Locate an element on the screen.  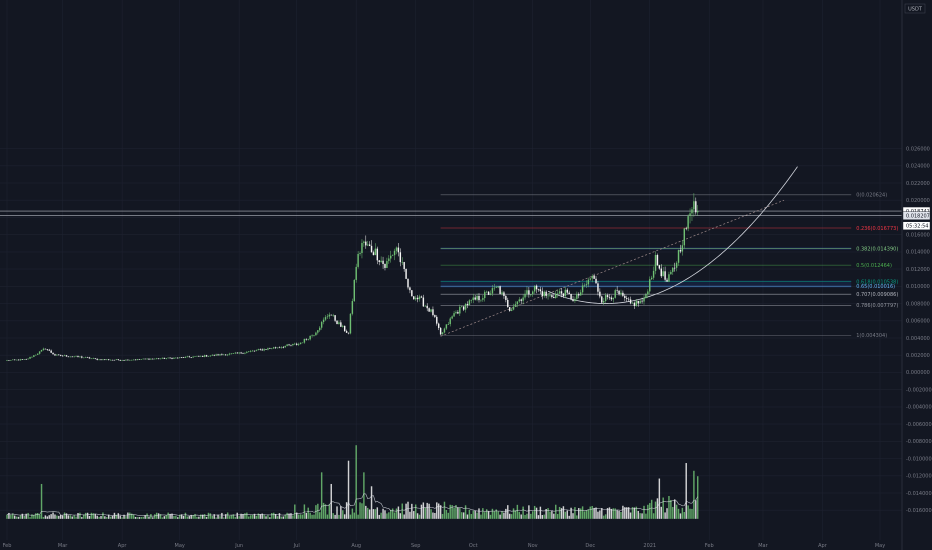
price-tick-label: -0.008000 is located at coordinates (919, 442).